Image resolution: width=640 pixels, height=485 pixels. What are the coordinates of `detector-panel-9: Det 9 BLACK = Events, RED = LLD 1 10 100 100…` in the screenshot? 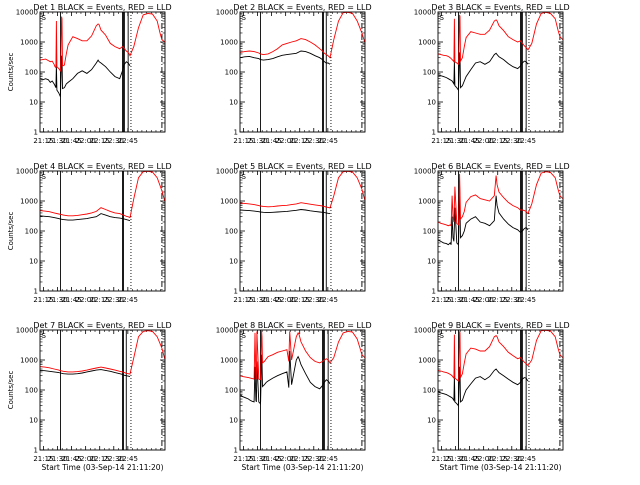 It's located at (492, 396).